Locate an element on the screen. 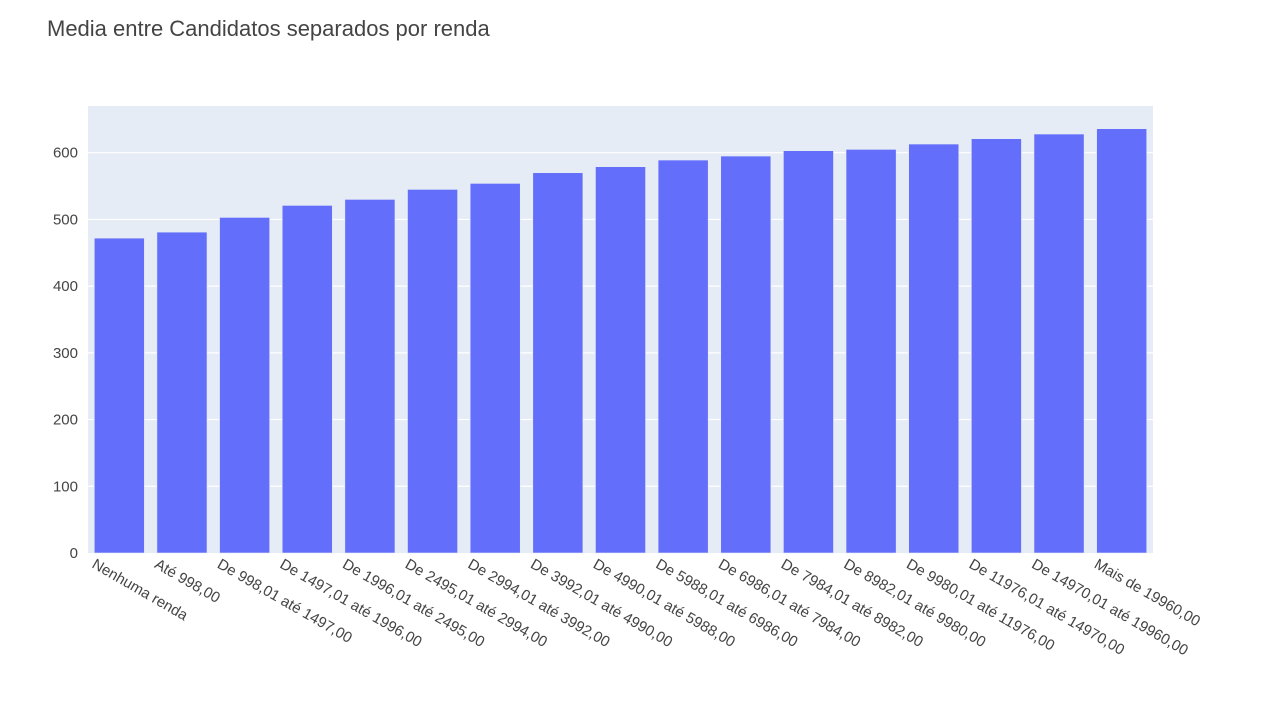  y-axis: 0 100 200 300 400 500 600 is located at coordinates (65, 353).